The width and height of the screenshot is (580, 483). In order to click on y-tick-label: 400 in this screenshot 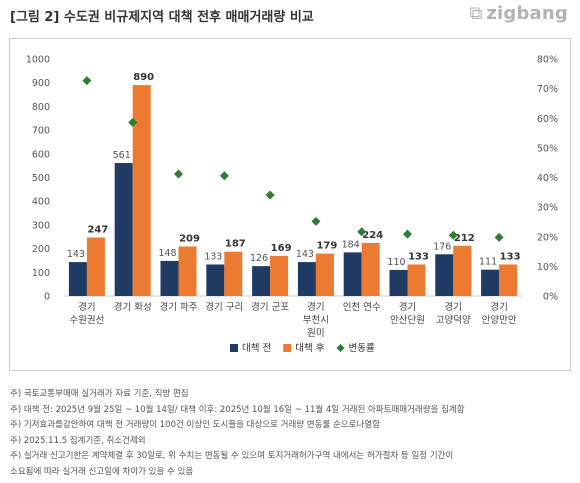, I will do `click(41, 202)`.